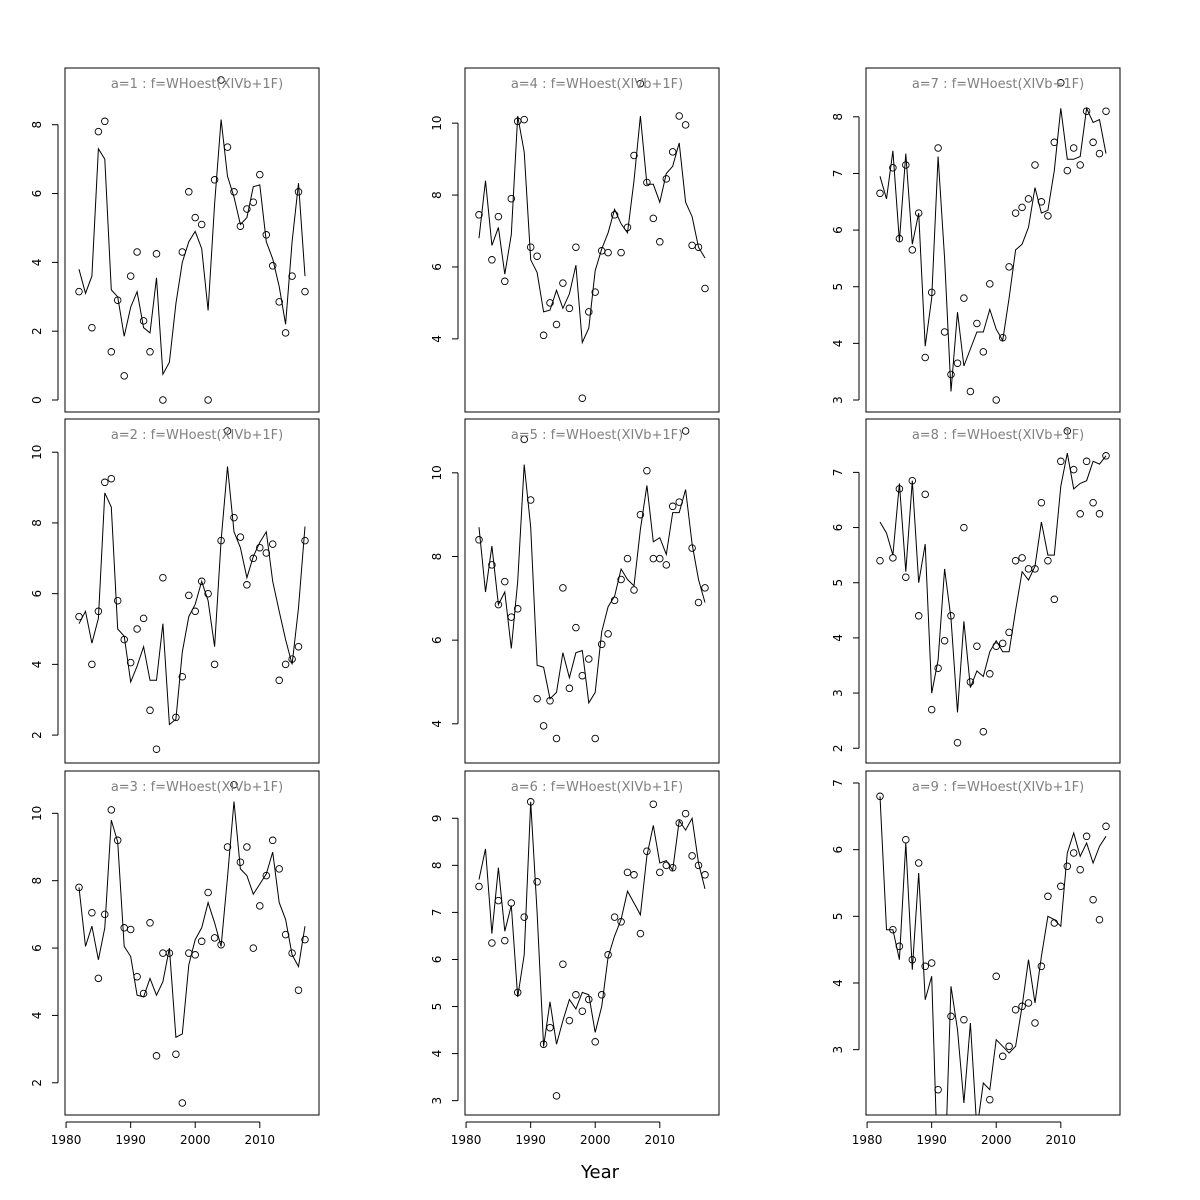  Describe the element at coordinates (838, 693) in the screenshot. I see `y-tick-label: 3` at that location.